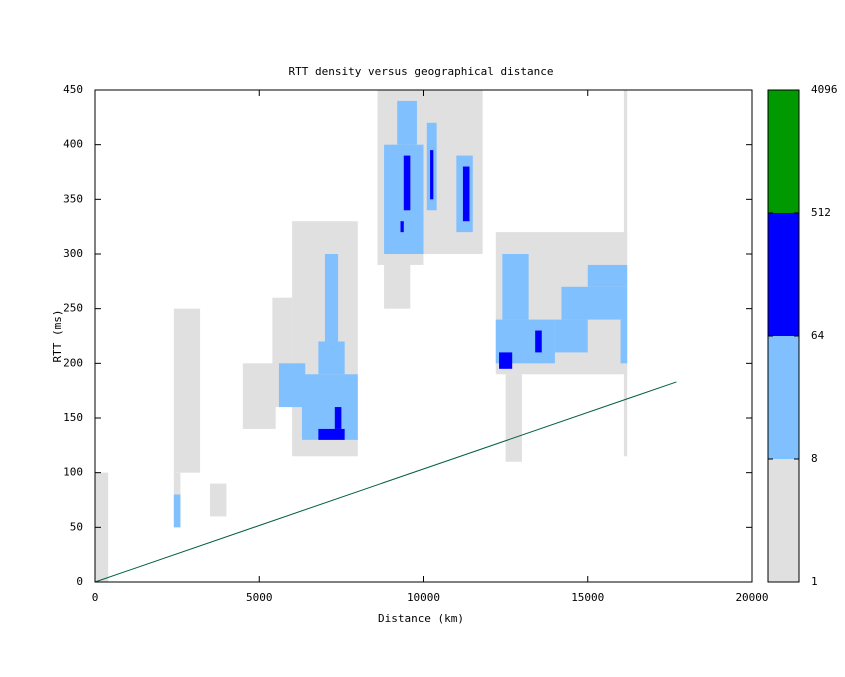 The height and width of the screenshot is (677, 845). What do you see at coordinates (73, 362) in the screenshot?
I see `y-tick-label: 200` at bounding box center [73, 362].